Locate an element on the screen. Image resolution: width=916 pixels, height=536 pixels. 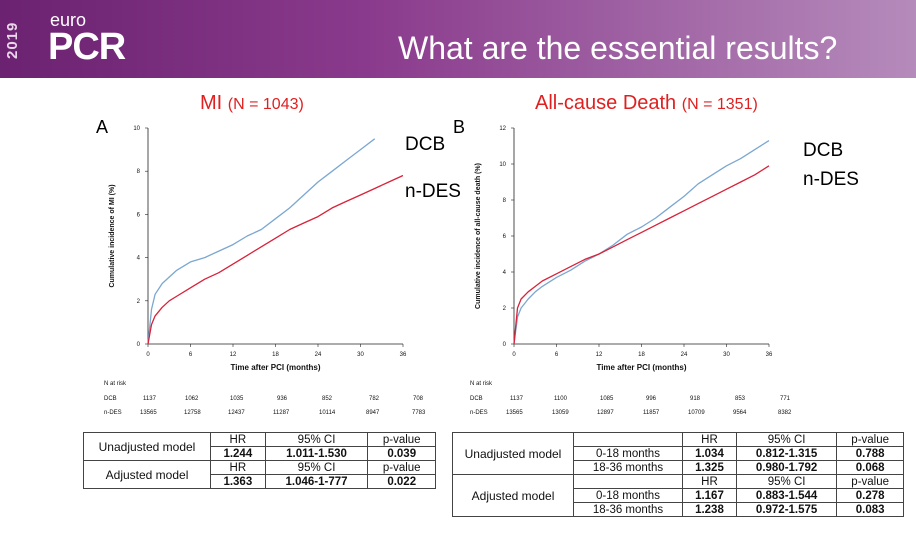
chart-b-y-tick-label: 12 is located at coordinates (502, 129).